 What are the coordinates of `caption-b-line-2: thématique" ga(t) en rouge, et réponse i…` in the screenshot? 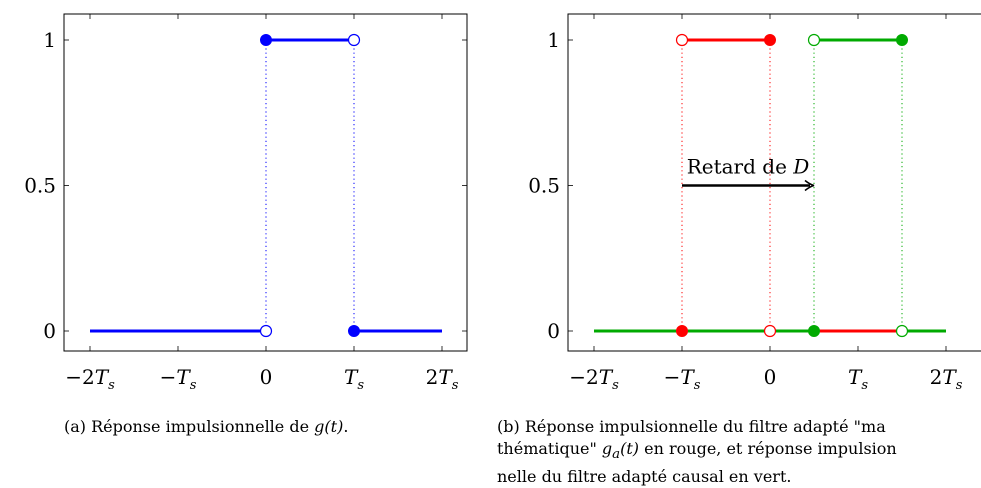 It's located at (697, 452).